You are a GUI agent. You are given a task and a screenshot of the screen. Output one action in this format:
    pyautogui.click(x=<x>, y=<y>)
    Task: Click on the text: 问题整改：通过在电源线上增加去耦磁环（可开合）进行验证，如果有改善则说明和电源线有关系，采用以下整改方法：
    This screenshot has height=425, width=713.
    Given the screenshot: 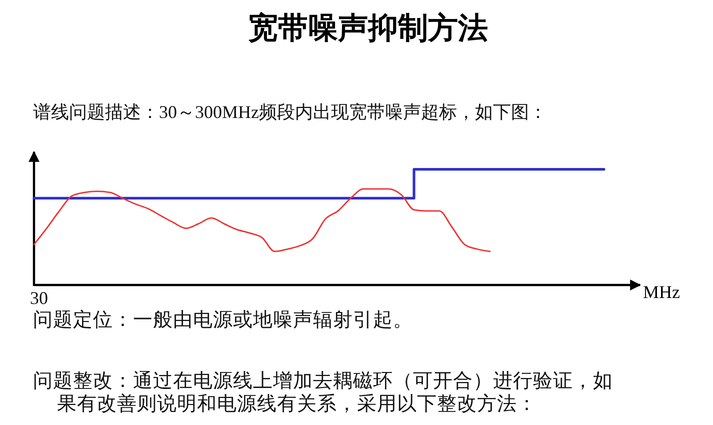 What is the action you would take?
    pyautogui.click(x=323, y=392)
    